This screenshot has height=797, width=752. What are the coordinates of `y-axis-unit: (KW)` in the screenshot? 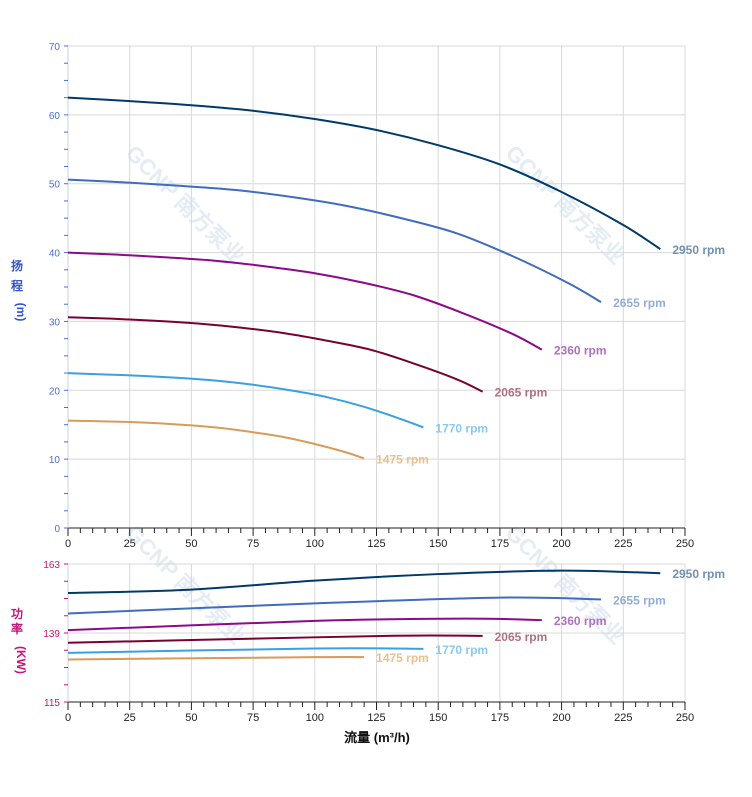 It's located at (21, 660).